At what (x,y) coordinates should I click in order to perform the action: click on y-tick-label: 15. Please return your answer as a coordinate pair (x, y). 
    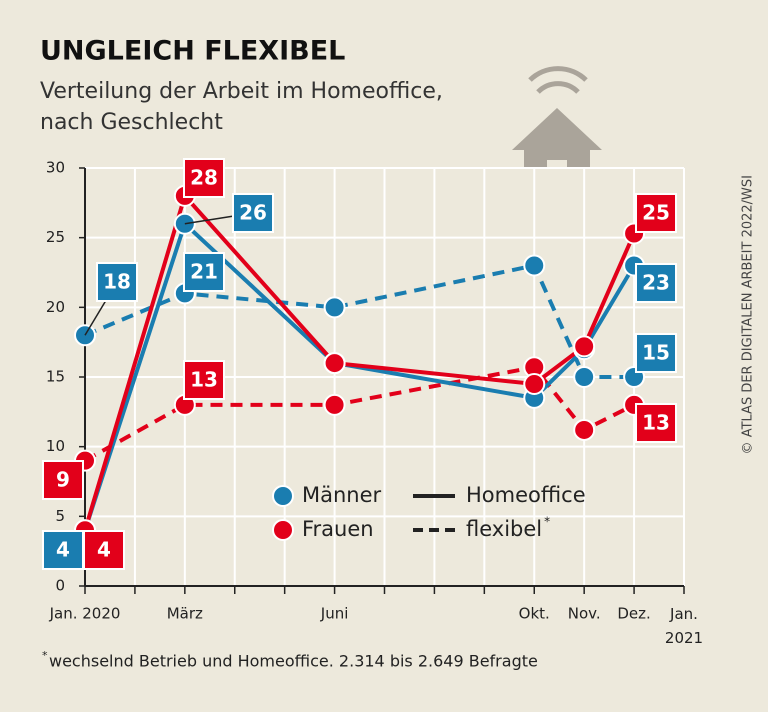
    Looking at the image, I should click on (55, 377).